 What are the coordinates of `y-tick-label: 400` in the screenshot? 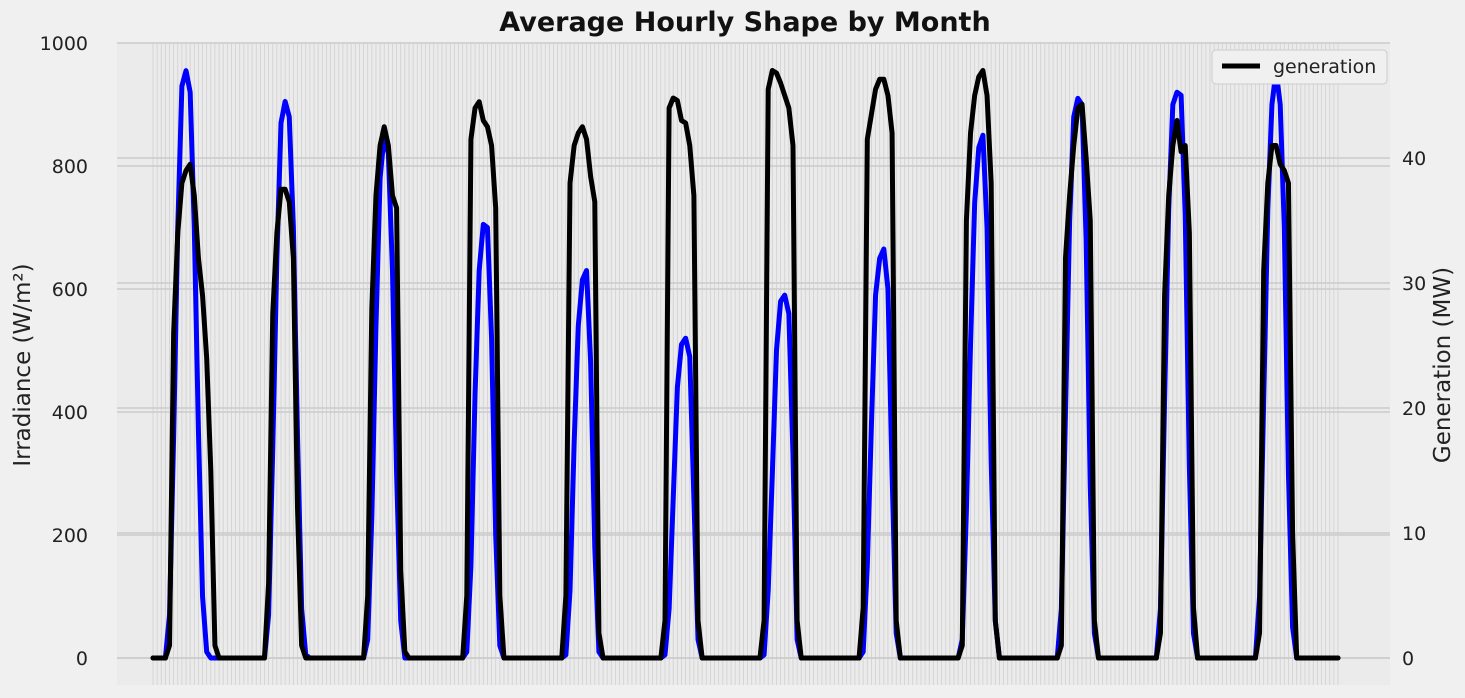 It's located at (70, 413).